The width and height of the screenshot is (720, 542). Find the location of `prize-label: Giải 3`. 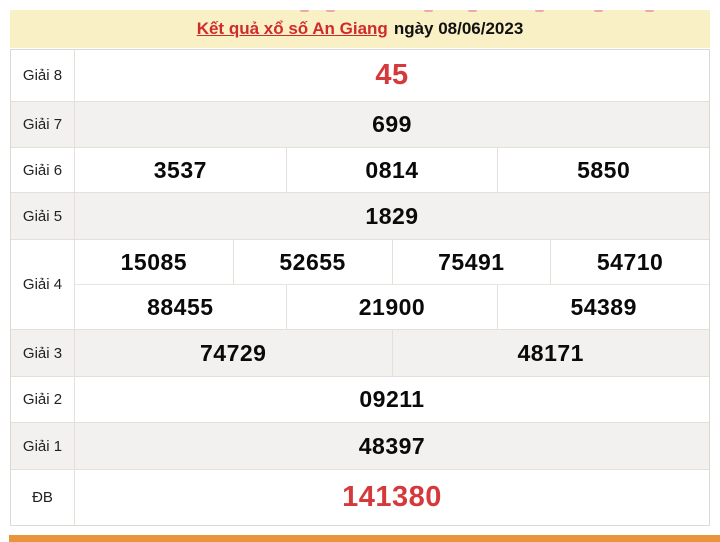

prize-label: Giải 3 is located at coordinates (43, 353).